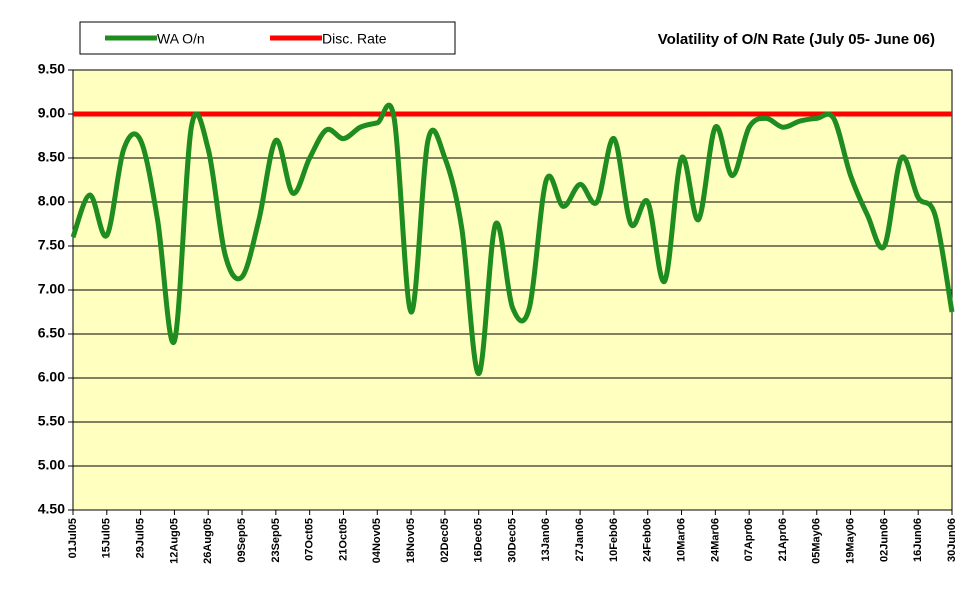 The image size is (958, 598). Describe the element at coordinates (343, 539) in the screenshot. I see `x-tick-label: 21Oct05` at that location.